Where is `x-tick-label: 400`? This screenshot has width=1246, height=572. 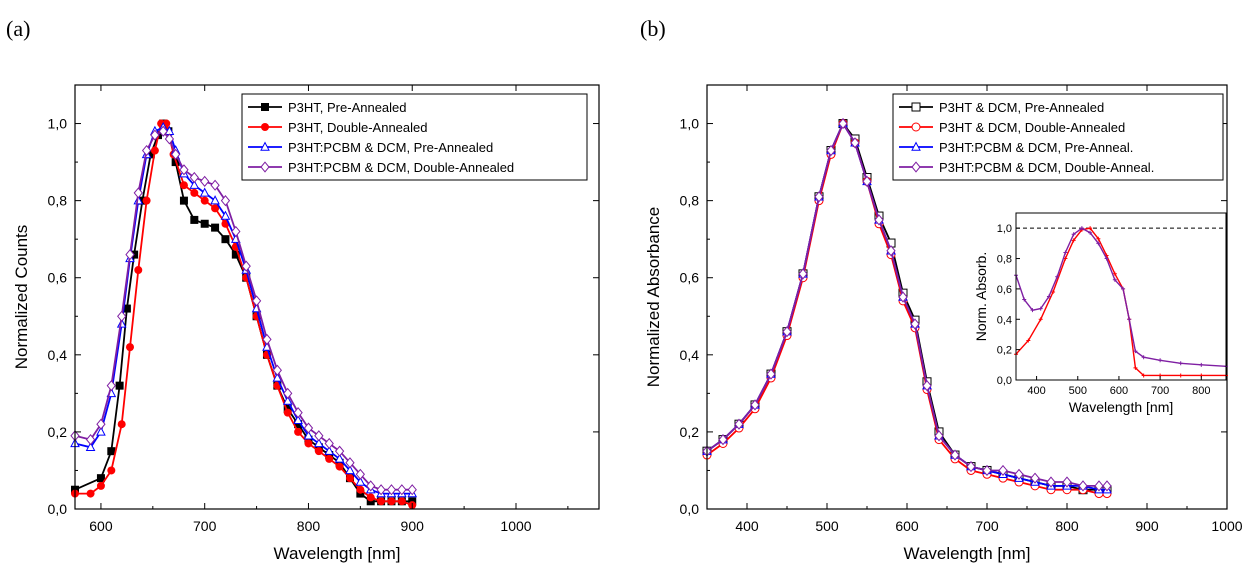
x-tick-label: 400 is located at coordinates (747, 526).